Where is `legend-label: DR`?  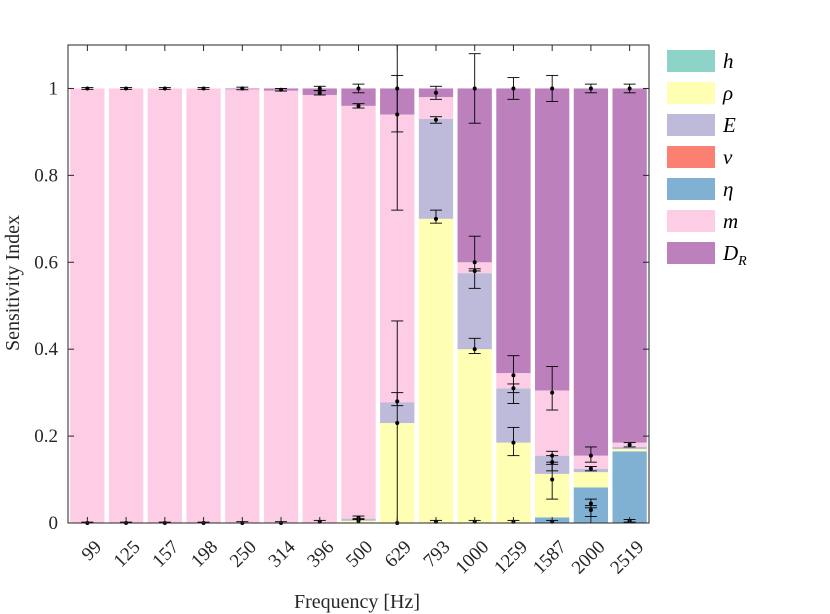 legend-label: DR is located at coordinates (734, 255).